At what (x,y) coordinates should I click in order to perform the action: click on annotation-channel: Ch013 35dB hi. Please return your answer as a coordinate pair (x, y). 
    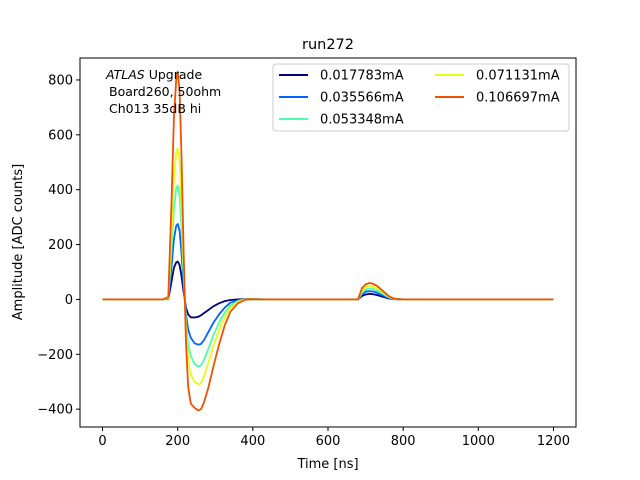
    Looking at the image, I should click on (155, 108).